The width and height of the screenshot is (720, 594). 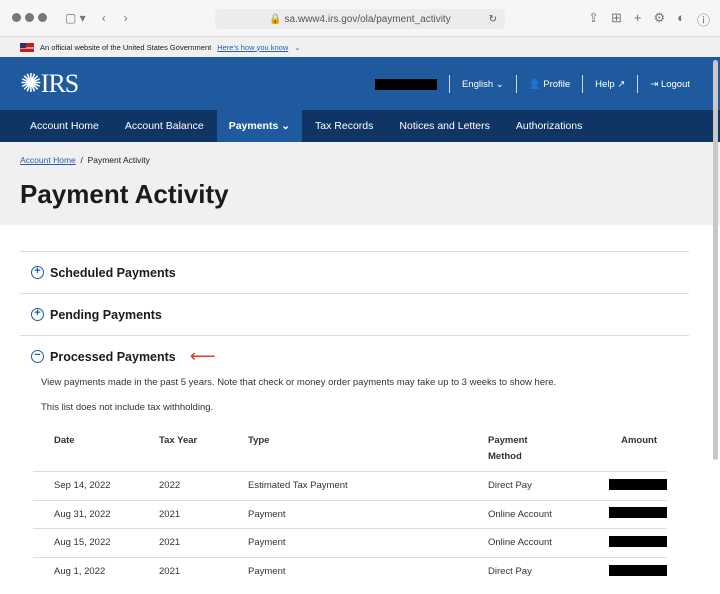 I want to click on nav-account-home: Account Home, so click(x=64, y=126).